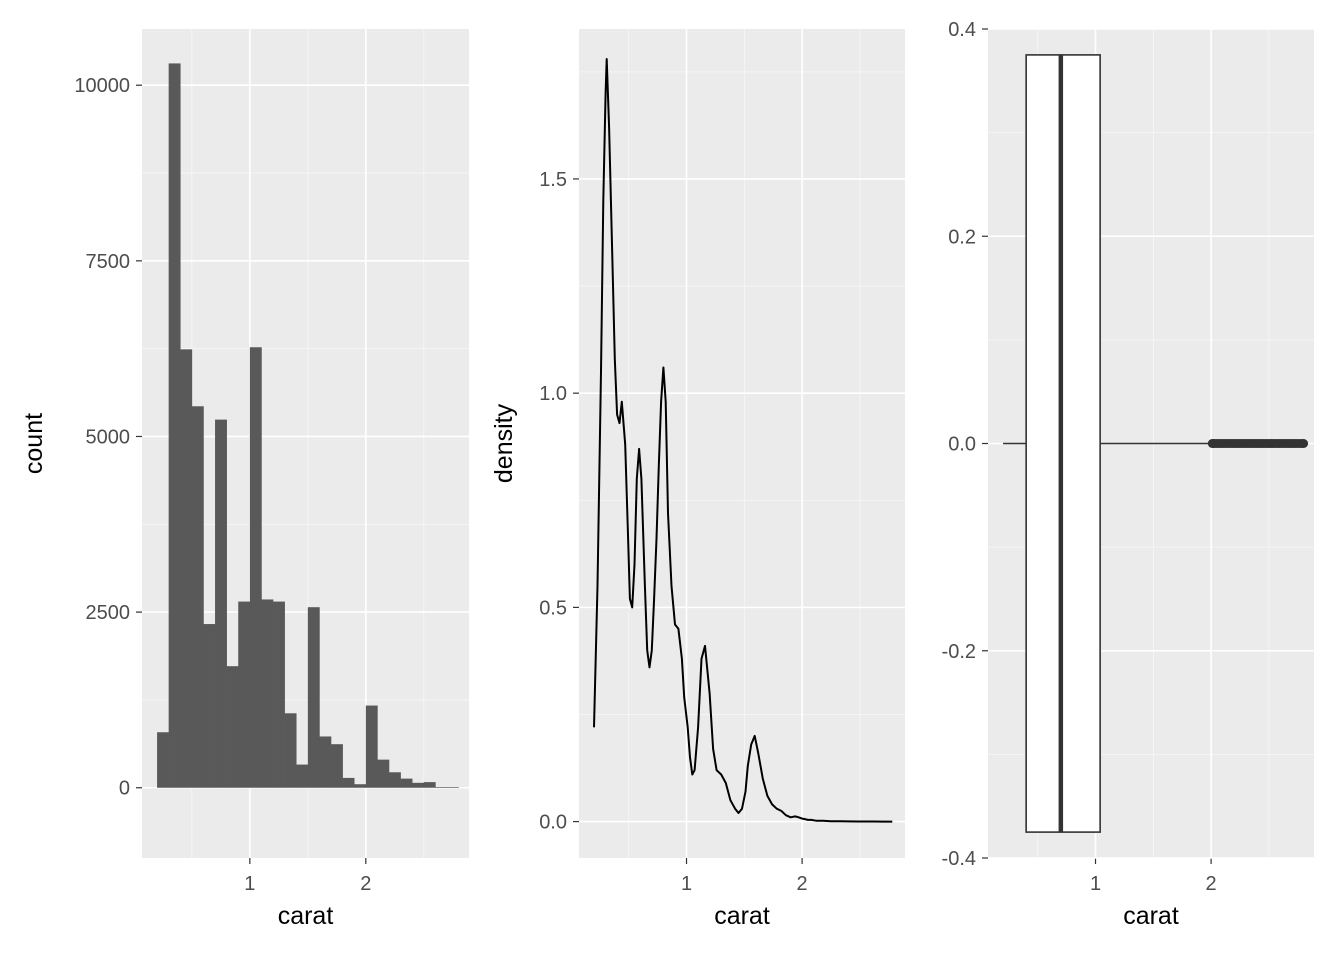 Image resolution: width=1344 pixels, height=960 pixels. Describe the element at coordinates (959, 652) in the screenshot. I see `y-tick-label: -0.2` at that location.